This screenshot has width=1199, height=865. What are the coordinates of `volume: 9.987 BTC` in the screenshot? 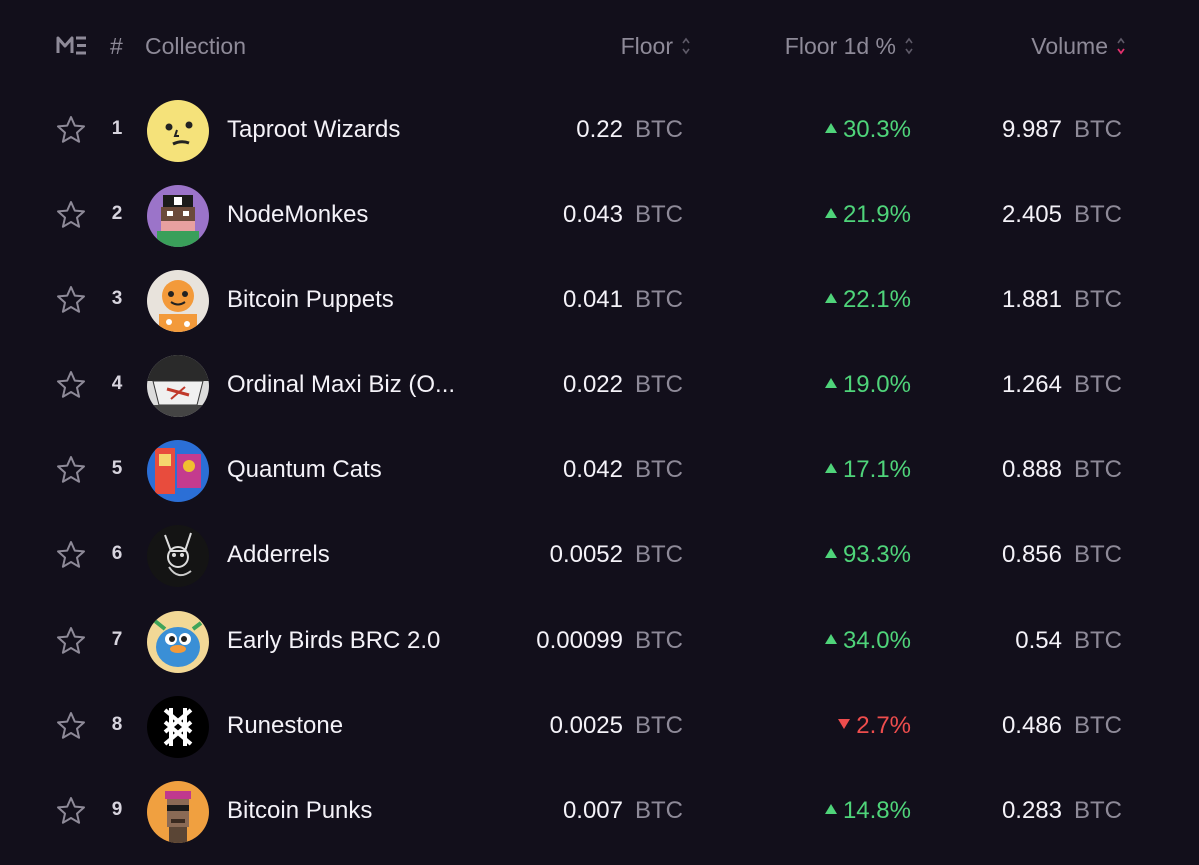 It's located at (1062, 130).